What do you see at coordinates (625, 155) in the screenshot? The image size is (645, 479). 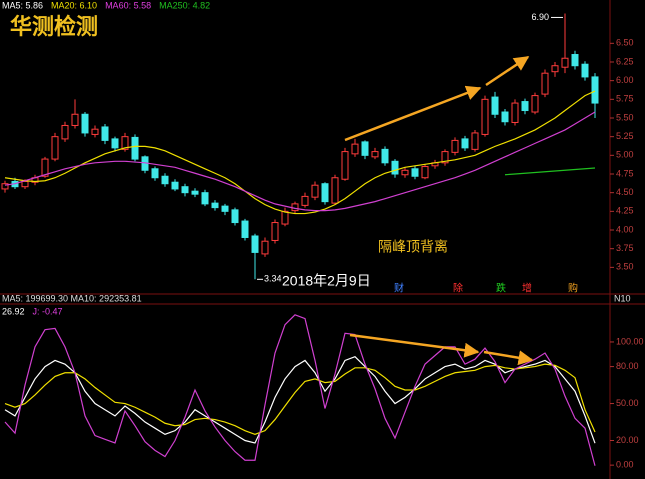 I see `y-tick-label: 5.00` at bounding box center [625, 155].